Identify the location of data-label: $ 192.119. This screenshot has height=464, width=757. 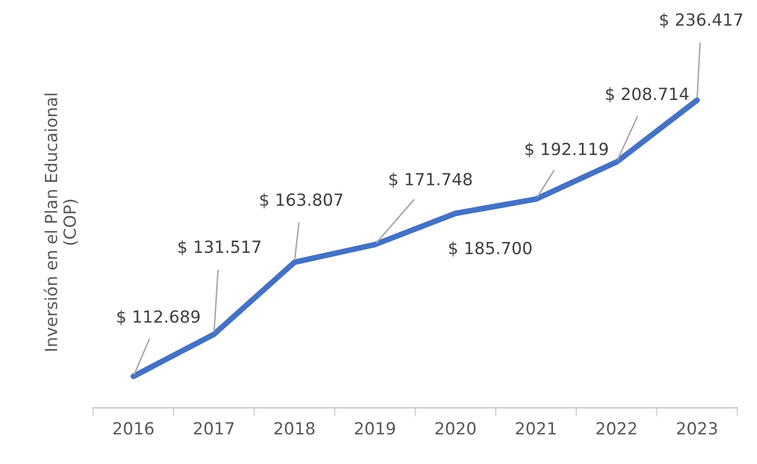
(567, 150).